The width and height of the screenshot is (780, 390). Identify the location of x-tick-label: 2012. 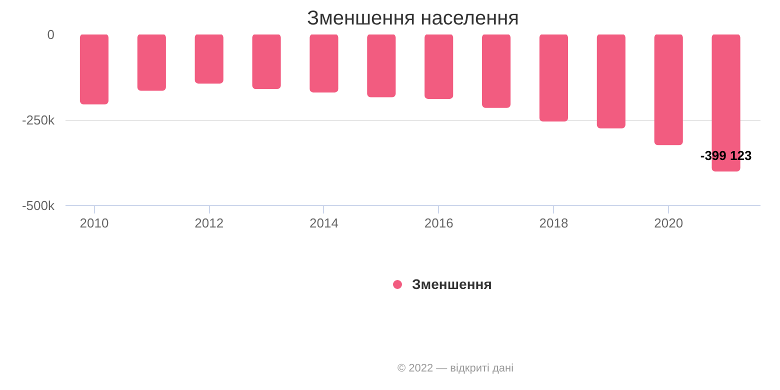
(209, 223).